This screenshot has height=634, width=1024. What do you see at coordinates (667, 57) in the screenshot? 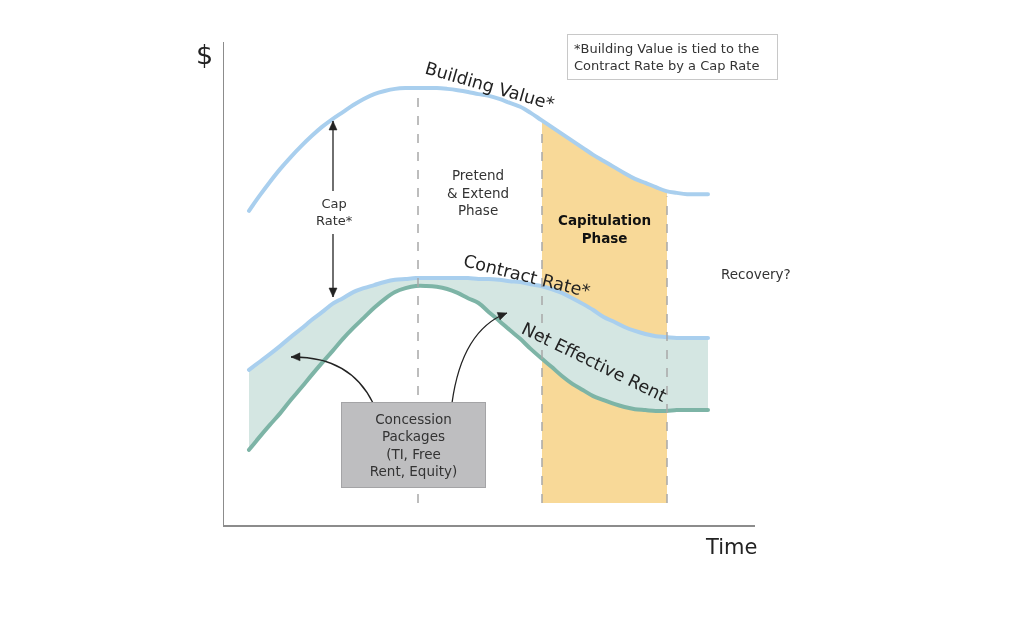
I see `text: *Building Value is tied to the Contract Rate by a Cap Rate` at bounding box center [667, 57].